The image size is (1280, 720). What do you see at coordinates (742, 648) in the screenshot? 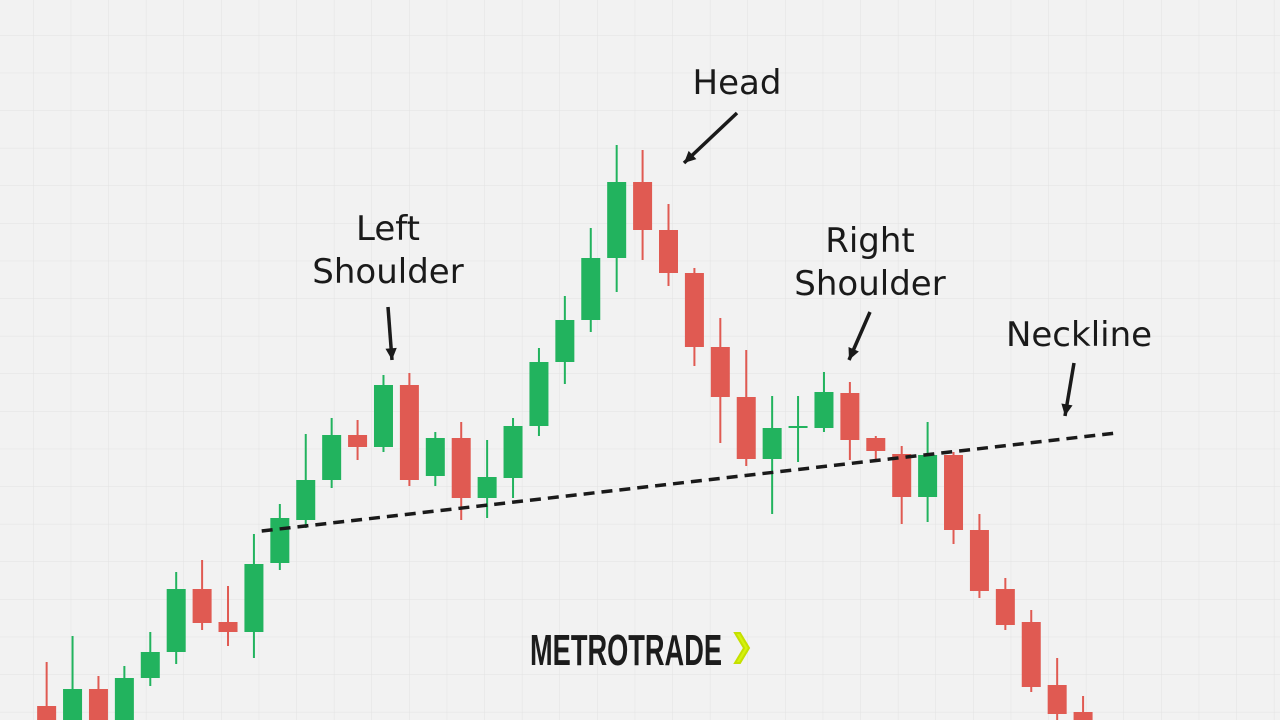
I see `brand-chevron` at bounding box center [742, 648].